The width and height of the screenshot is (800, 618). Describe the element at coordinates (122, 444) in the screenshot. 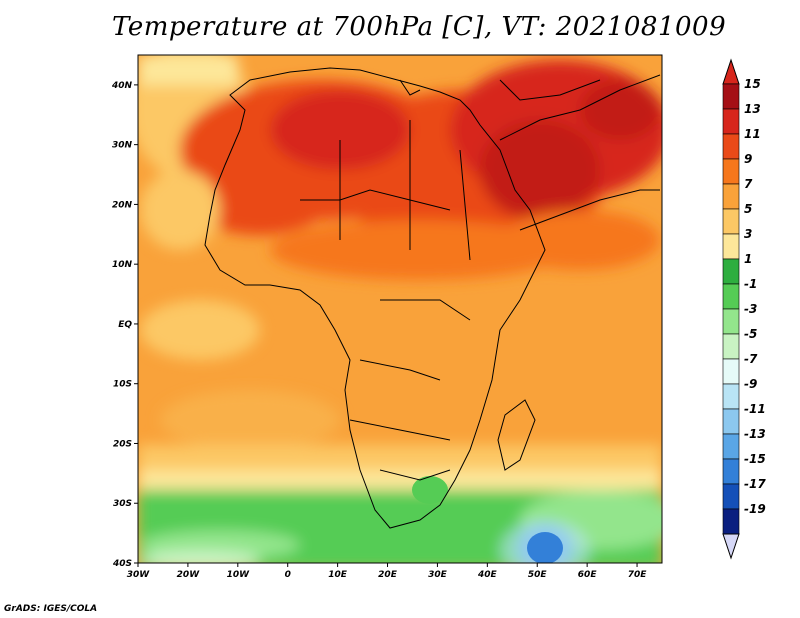

I see `lat-label: 20S` at that location.